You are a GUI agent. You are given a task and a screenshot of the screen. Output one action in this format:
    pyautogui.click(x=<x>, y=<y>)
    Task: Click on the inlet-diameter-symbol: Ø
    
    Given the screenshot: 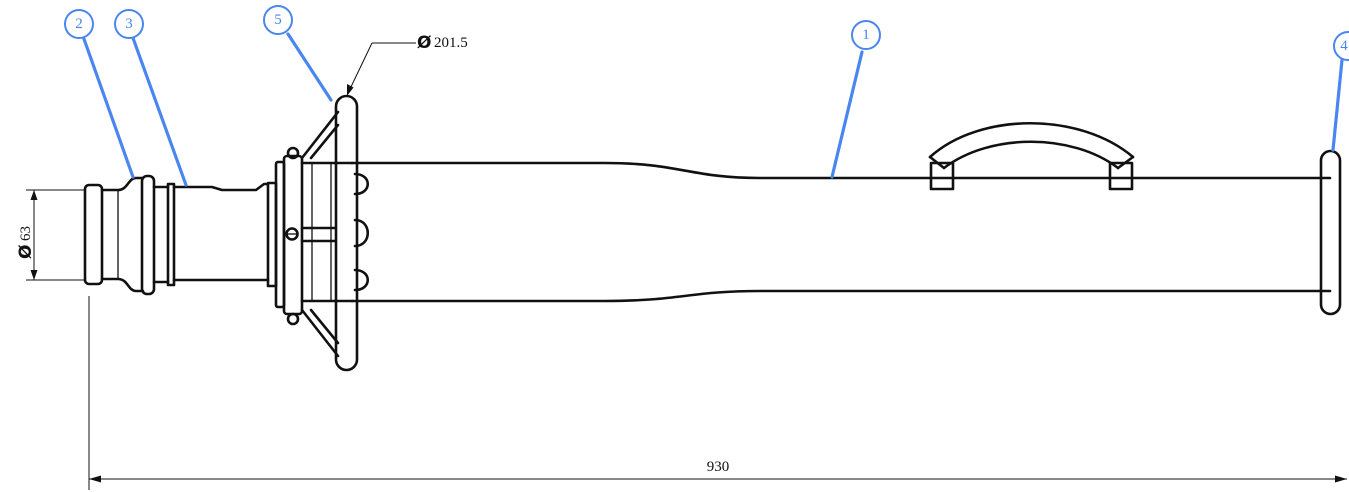 What is the action you would take?
    pyautogui.click(x=26, y=252)
    